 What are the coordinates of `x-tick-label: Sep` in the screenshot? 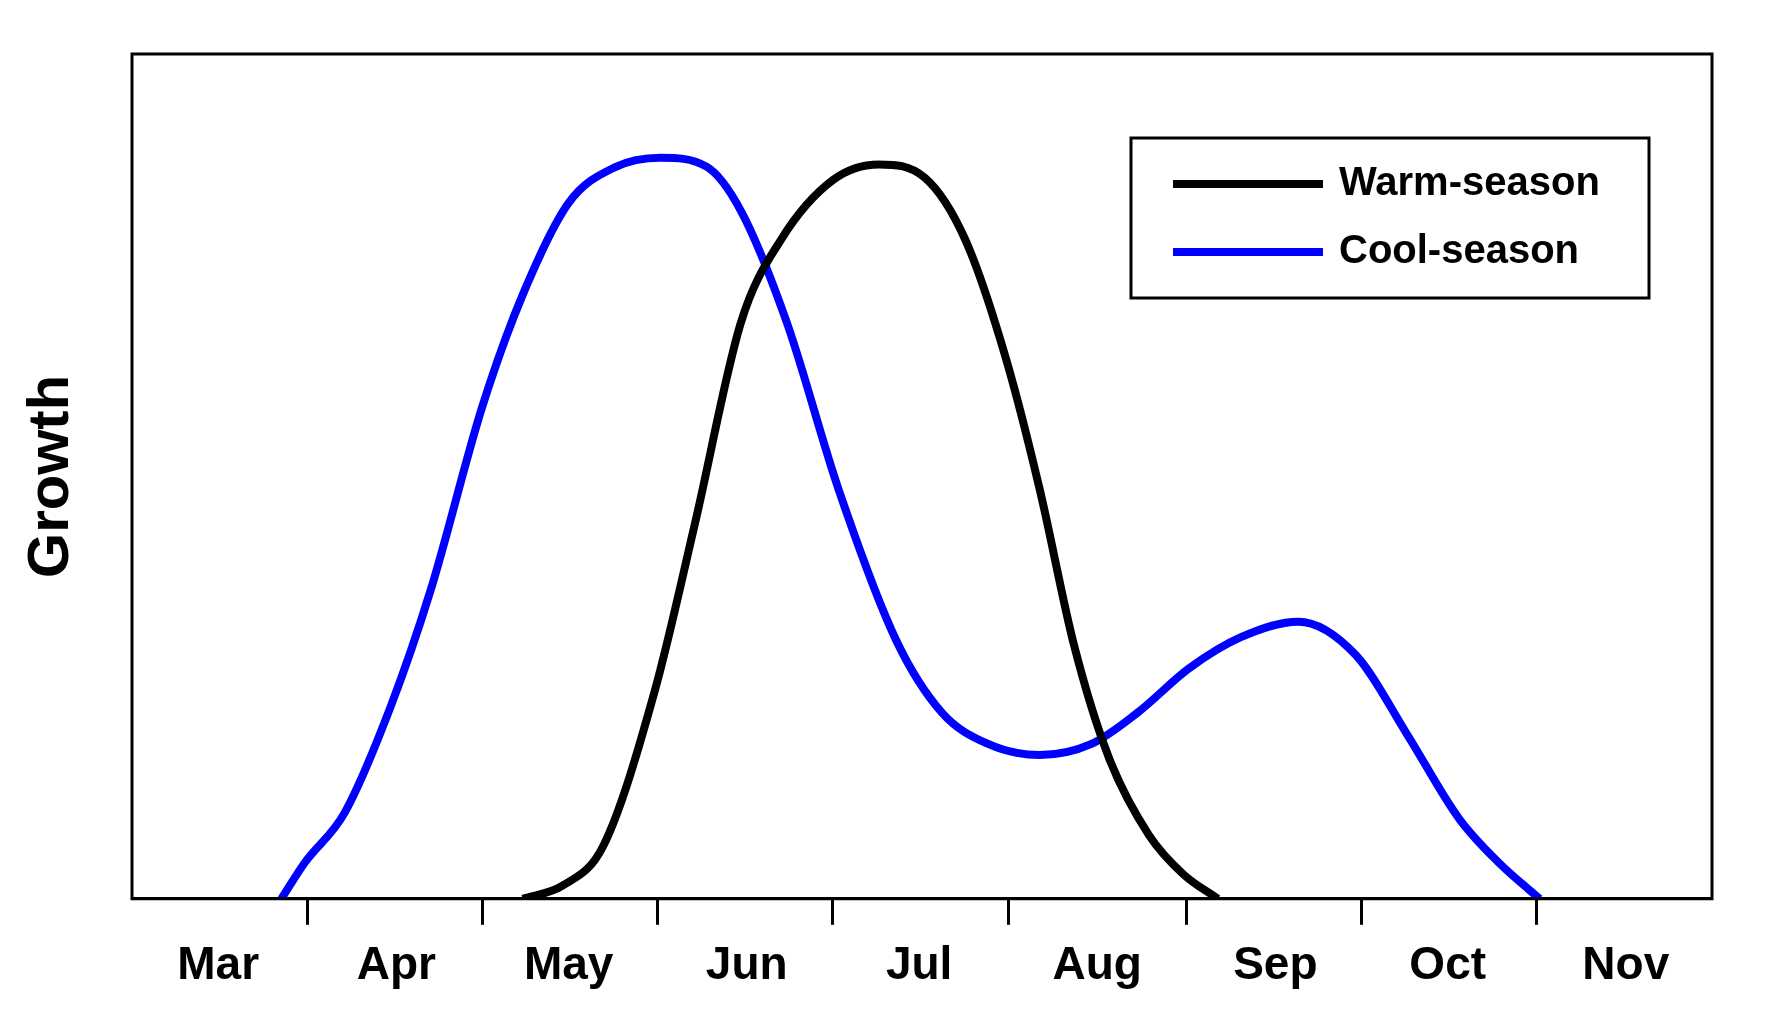 It's located at (1275, 963).